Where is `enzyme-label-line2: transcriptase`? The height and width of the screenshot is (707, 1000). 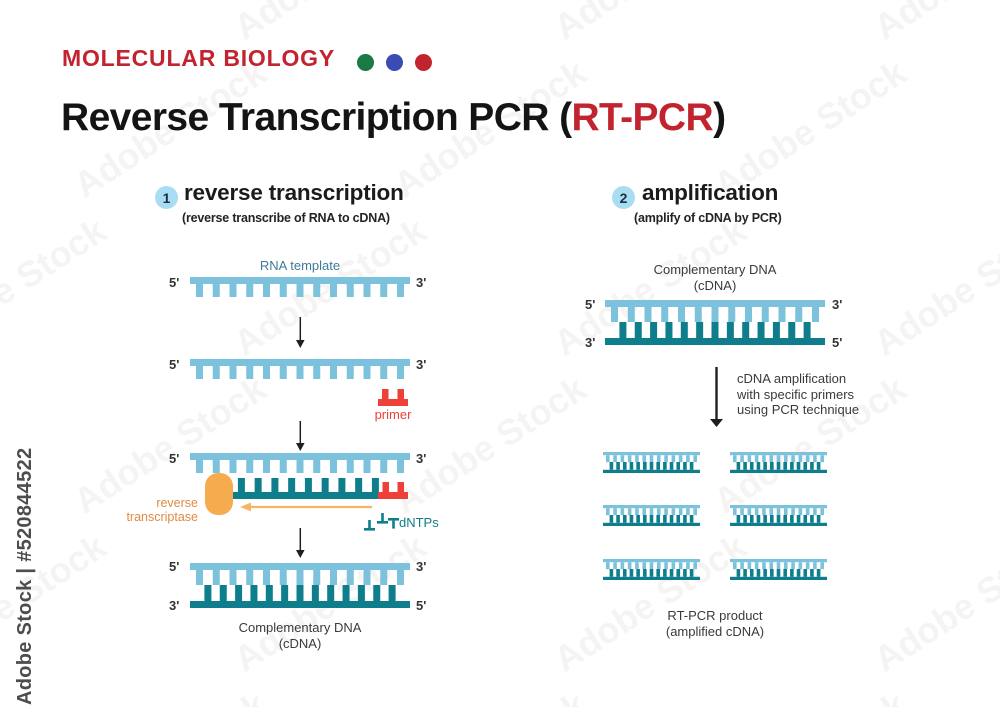 enzyme-label-line2: transcriptase is located at coordinates (162, 516).